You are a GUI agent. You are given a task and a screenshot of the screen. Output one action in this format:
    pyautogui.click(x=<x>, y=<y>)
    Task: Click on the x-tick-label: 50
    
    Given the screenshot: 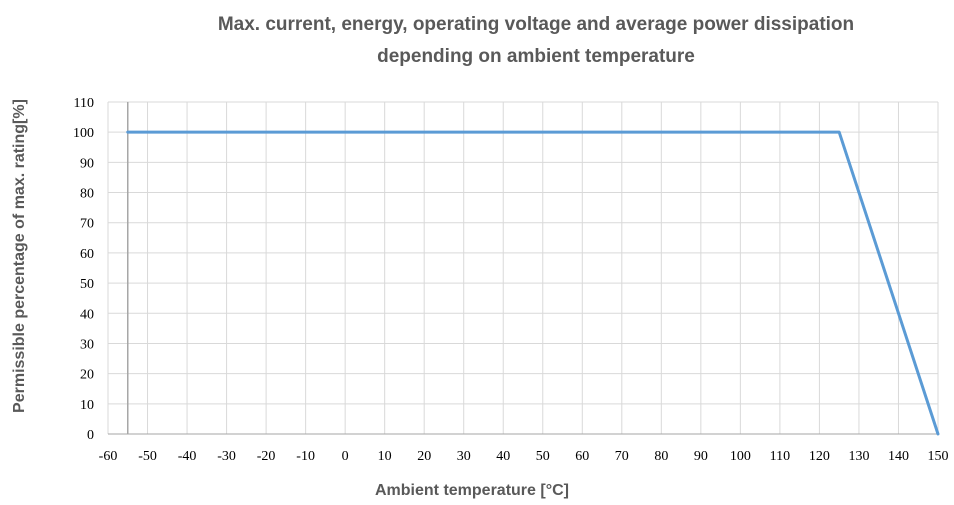 What is the action you would take?
    pyautogui.click(x=543, y=456)
    